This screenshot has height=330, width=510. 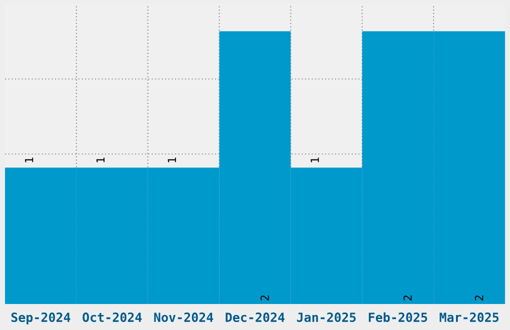 What do you see at coordinates (326, 317) in the screenshot?
I see `x-tick-label: Jan-2025` at bounding box center [326, 317].